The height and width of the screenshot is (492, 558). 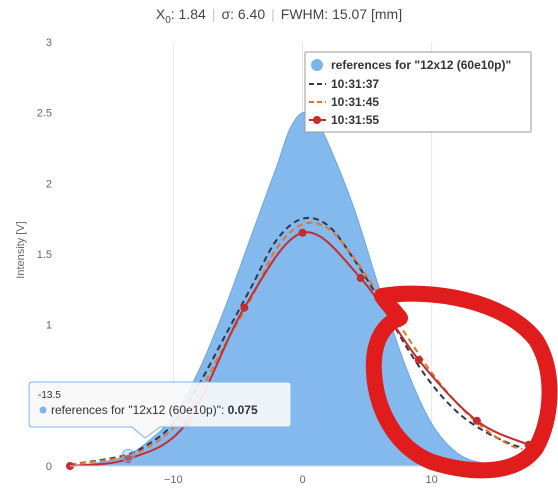 I want to click on fwhm-stat: FWHM: 15.07 [mm], so click(x=341, y=14).